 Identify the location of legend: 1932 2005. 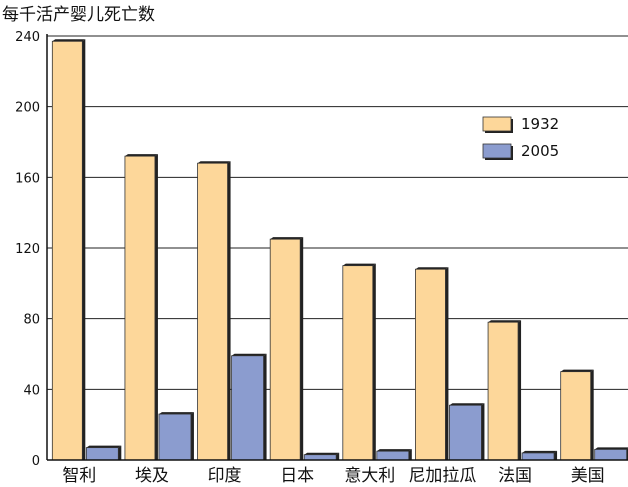
(520, 137).